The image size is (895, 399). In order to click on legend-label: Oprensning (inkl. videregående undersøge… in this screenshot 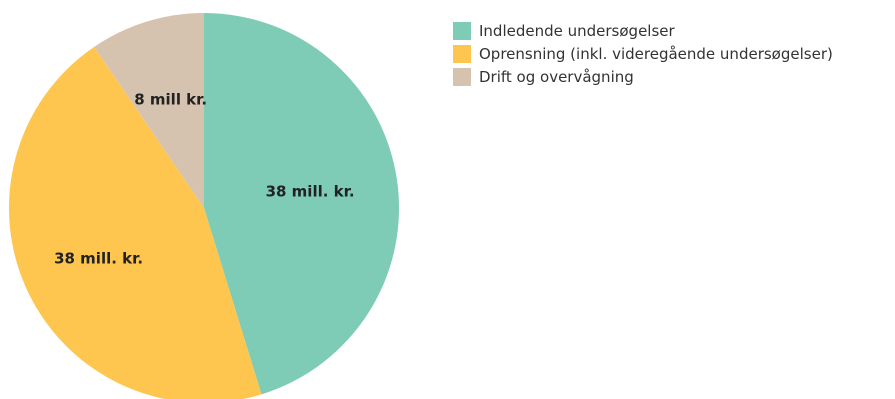, I will do `click(656, 54)`.